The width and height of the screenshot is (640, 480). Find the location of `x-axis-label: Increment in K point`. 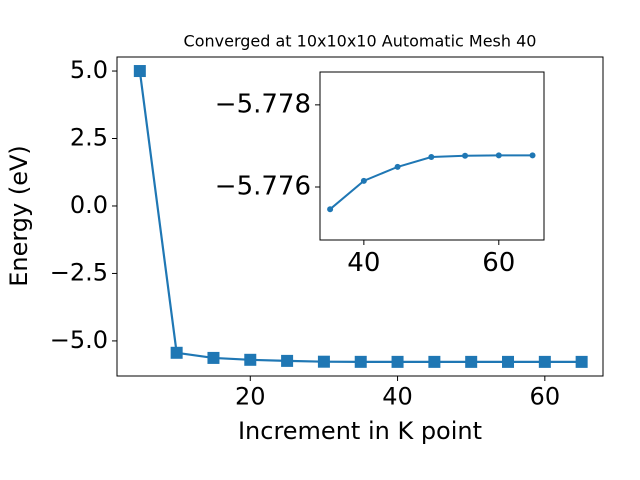

x-axis-label: Increment in K point is located at coordinates (360, 431).